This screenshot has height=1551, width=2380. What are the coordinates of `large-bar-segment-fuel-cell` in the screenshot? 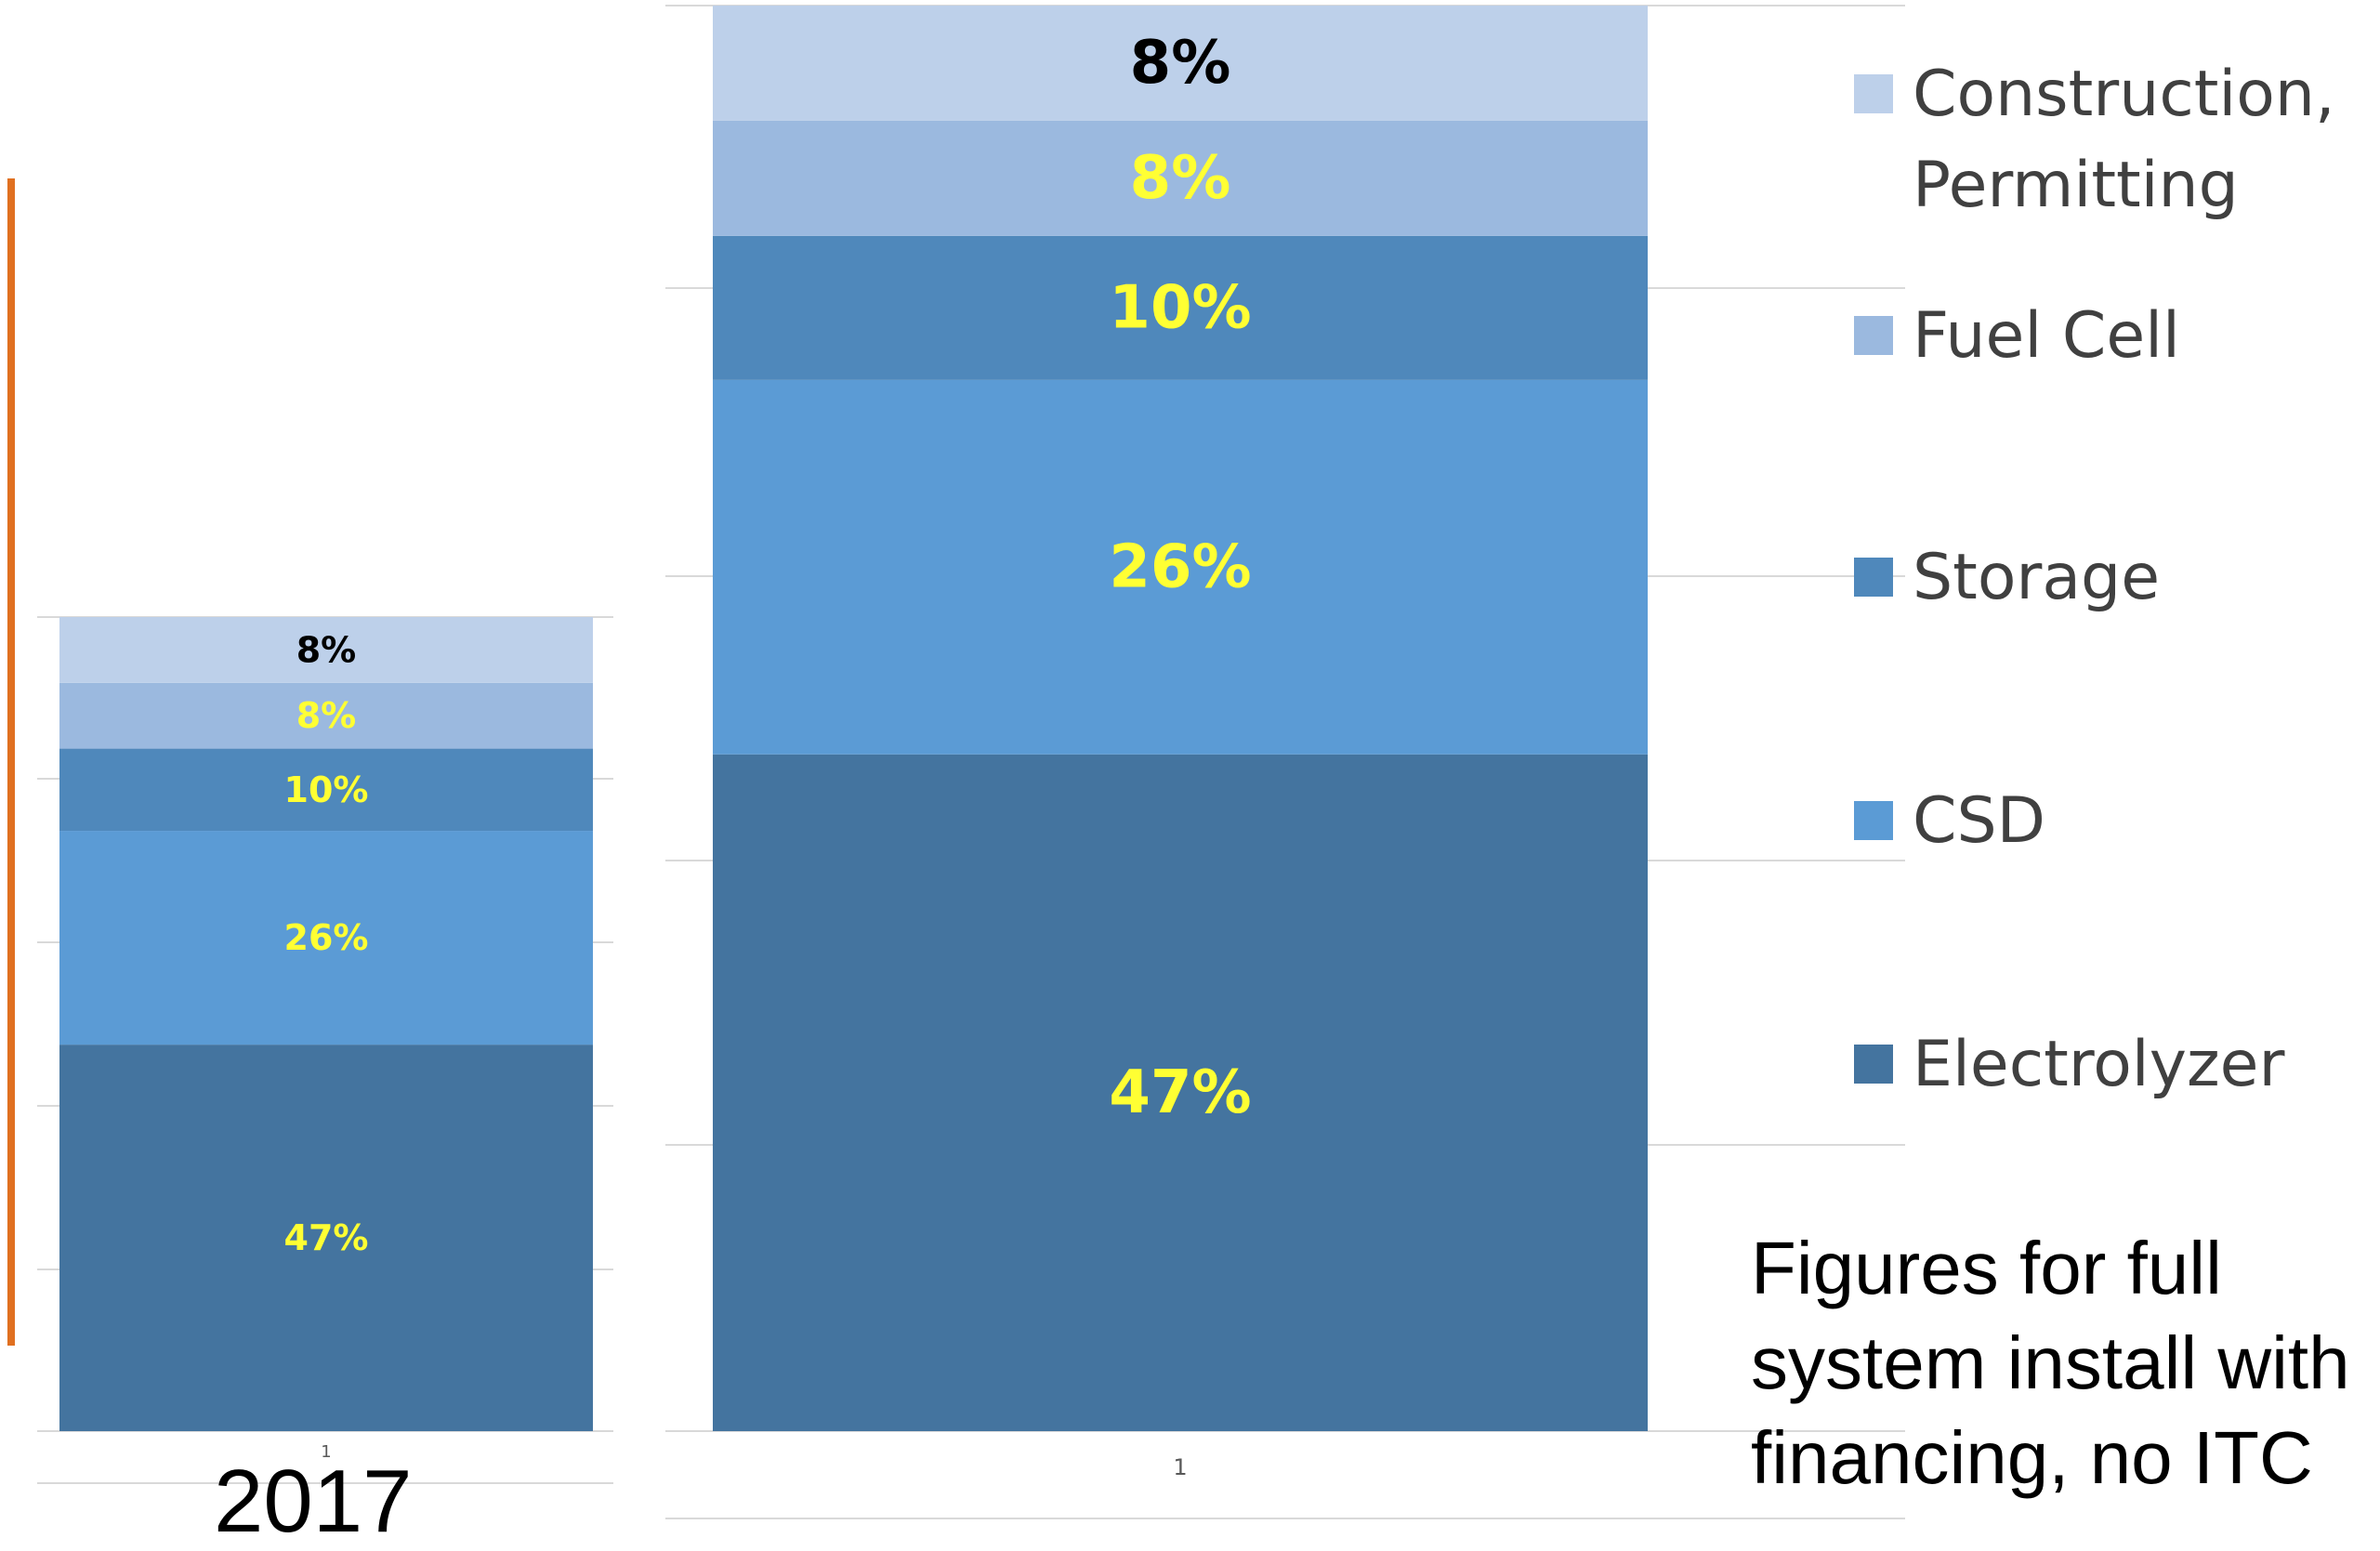 It's located at (1180, 178).